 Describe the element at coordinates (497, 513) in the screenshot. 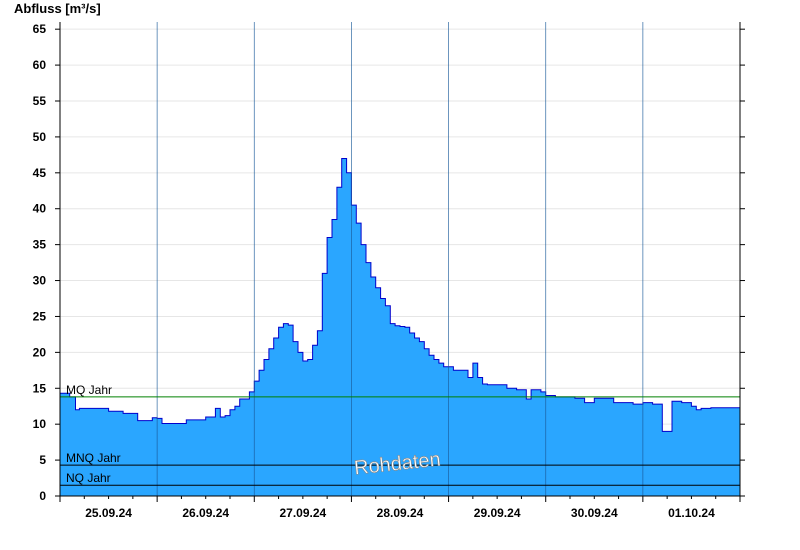

I see `x-tick-label: 29.09.24` at that location.